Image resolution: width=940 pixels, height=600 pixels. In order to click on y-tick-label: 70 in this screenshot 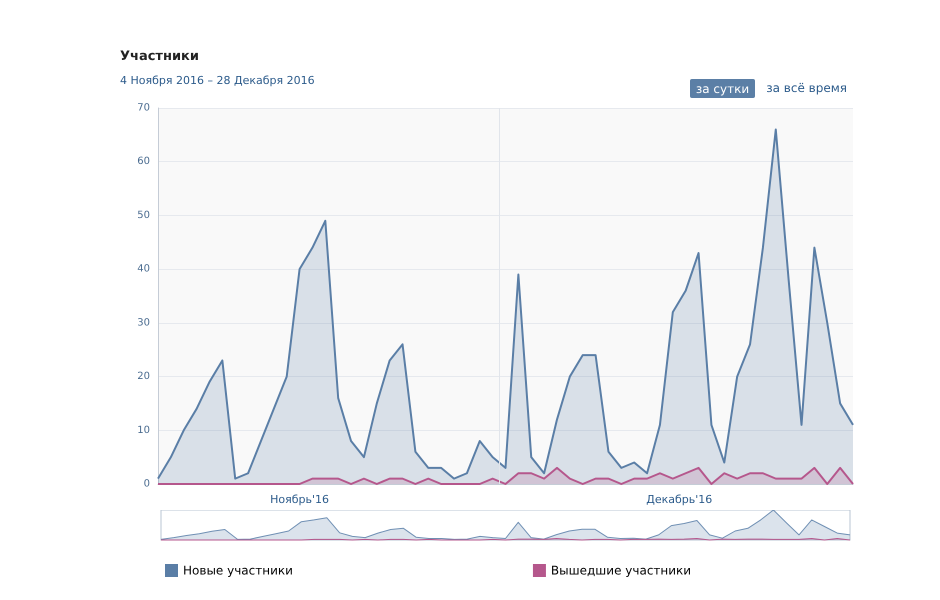, I will do `click(143, 108)`.